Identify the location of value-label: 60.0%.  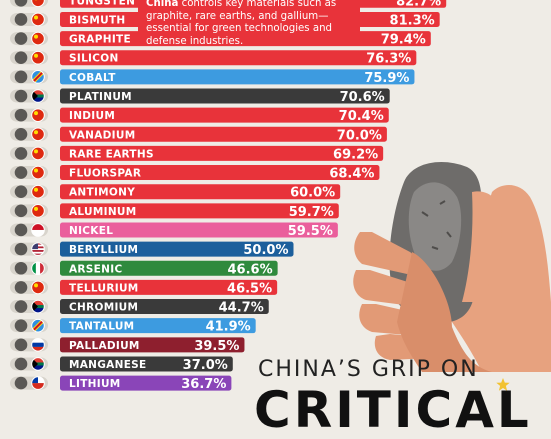
(312, 193).